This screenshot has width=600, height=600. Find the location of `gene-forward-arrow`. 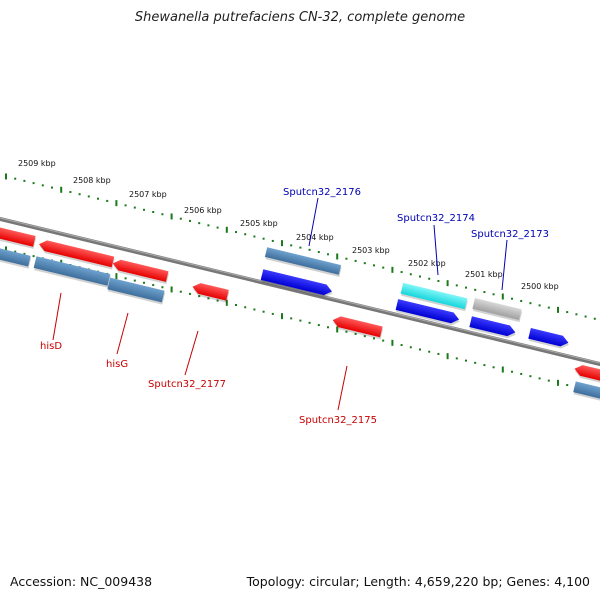

gene-forward-arrow is located at coordinates (548, 338).